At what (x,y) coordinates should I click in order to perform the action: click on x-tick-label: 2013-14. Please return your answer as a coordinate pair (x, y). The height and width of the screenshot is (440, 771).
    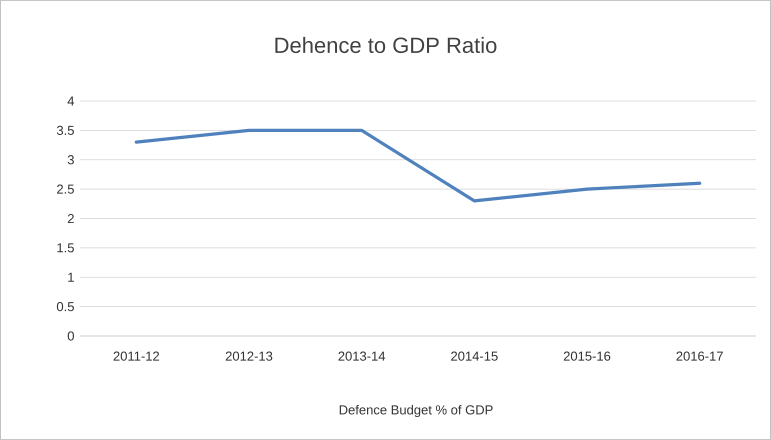
    Looking at the image, I should click on (362, 356).